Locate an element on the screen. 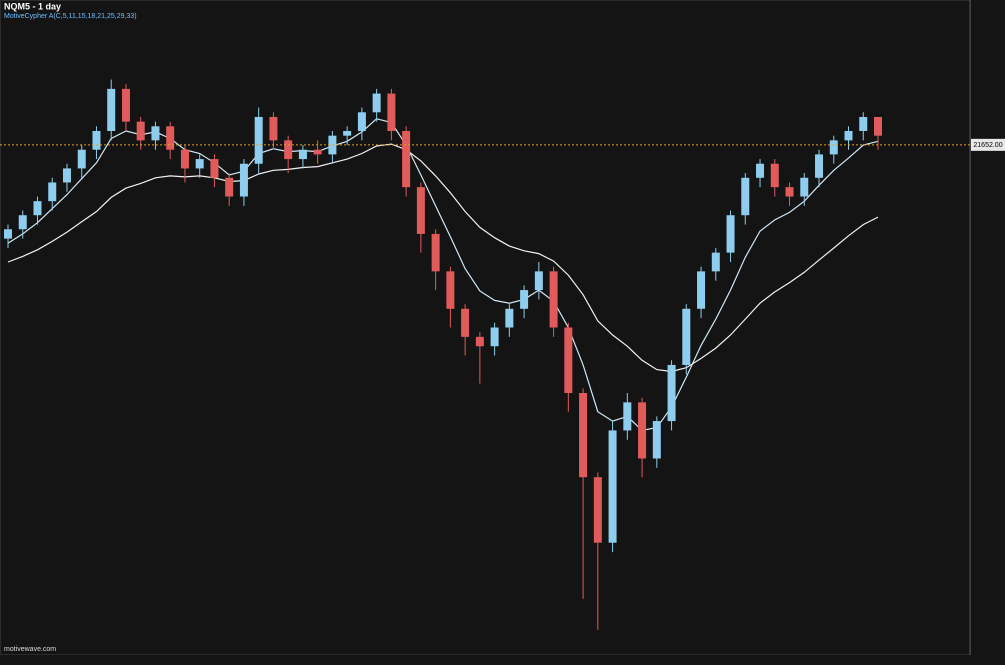 This screenshot has height=665, width=1005. chart-title: NQM5 - 1 day is located at coordinates (32, 6).